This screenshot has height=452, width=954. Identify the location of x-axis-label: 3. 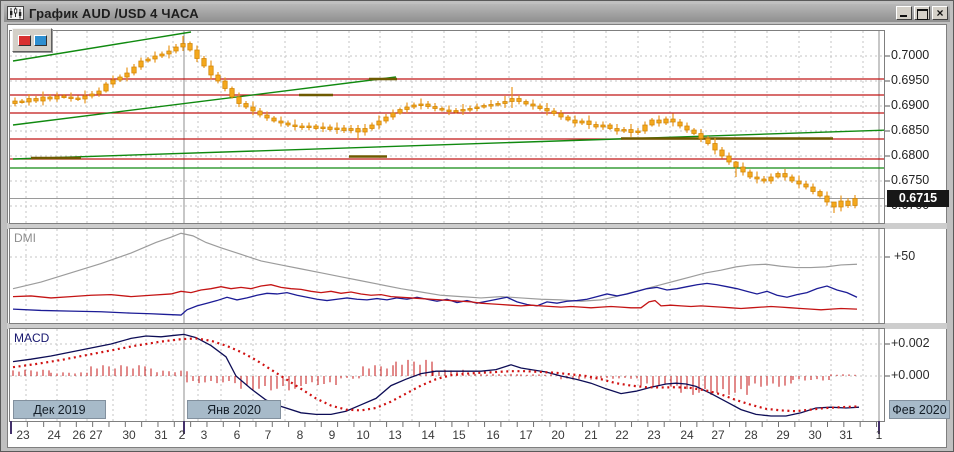
(204, 435).